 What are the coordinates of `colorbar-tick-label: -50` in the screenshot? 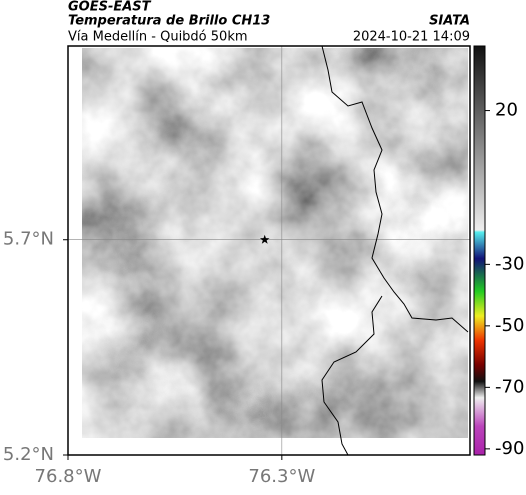 It's located at (509, 325).